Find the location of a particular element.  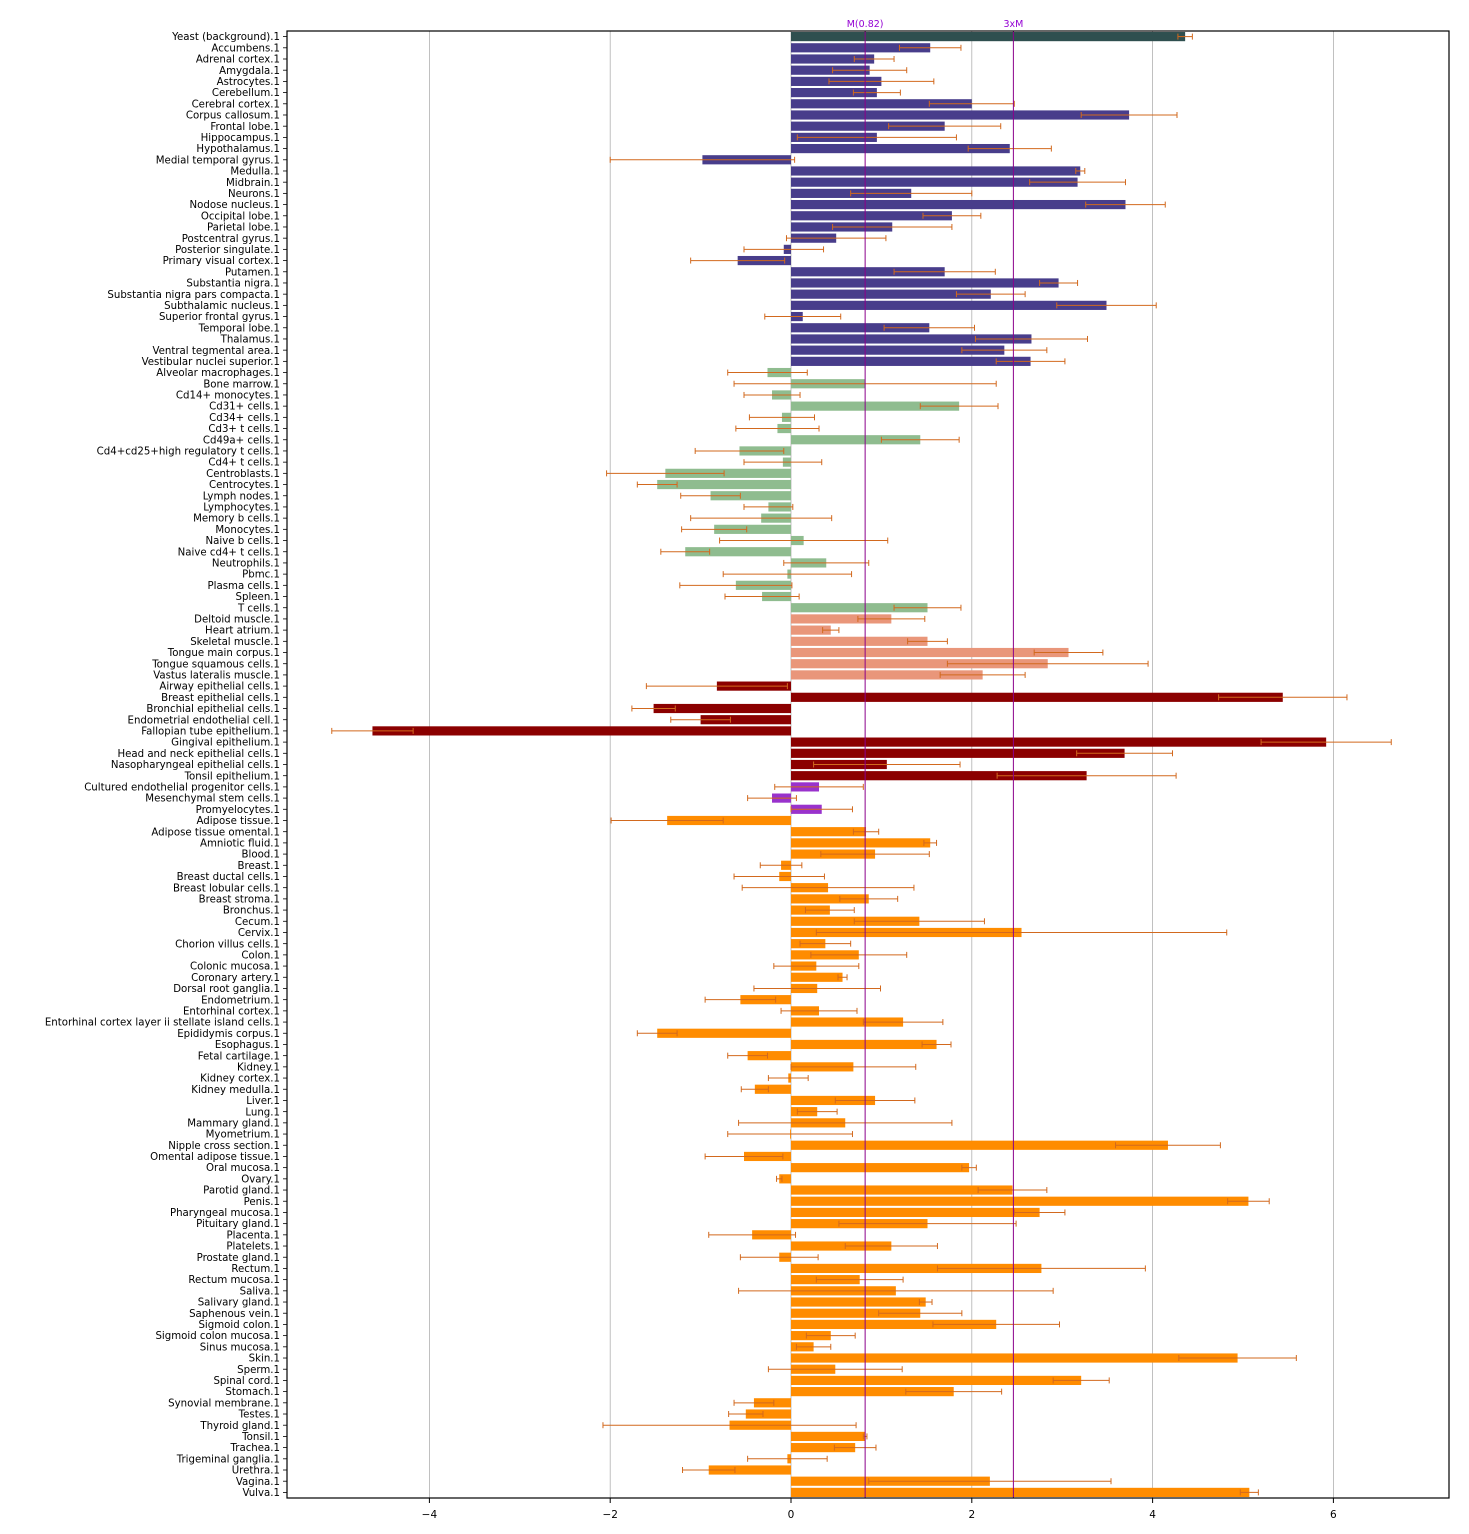

x-tick-label: 4 is located at coordinates (1152, 1515).